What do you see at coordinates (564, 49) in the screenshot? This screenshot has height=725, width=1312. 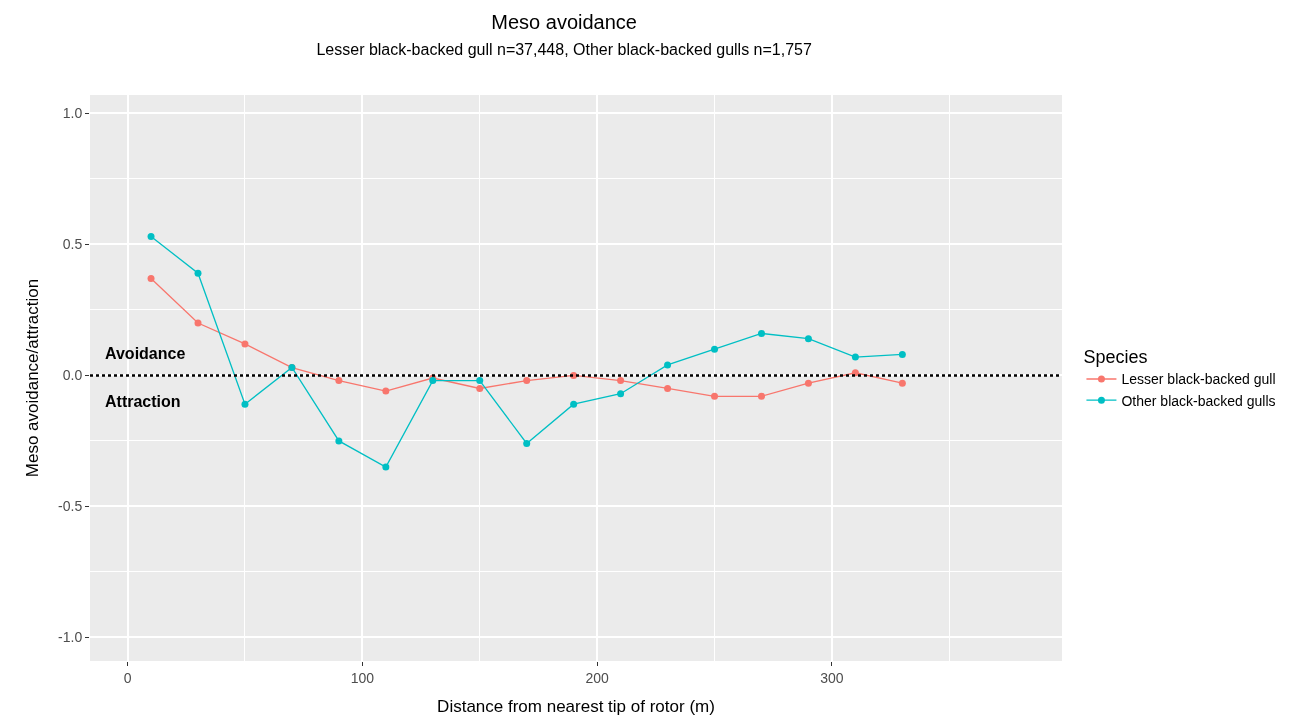 I see `chart-subtitle: Lesser black-backed gull n=37,448, Other black-backed gulls n=1,757` at bounding box center [564, 49].